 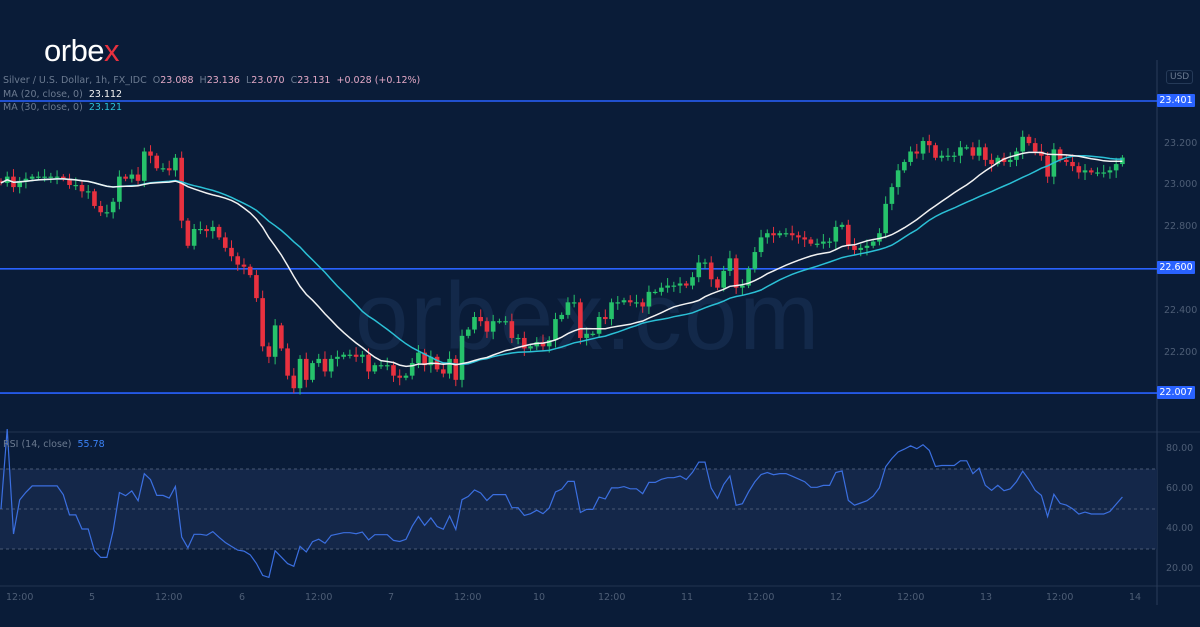 I want to click on rsi-tick-label: 80.00, so click(x=1180, y=448).